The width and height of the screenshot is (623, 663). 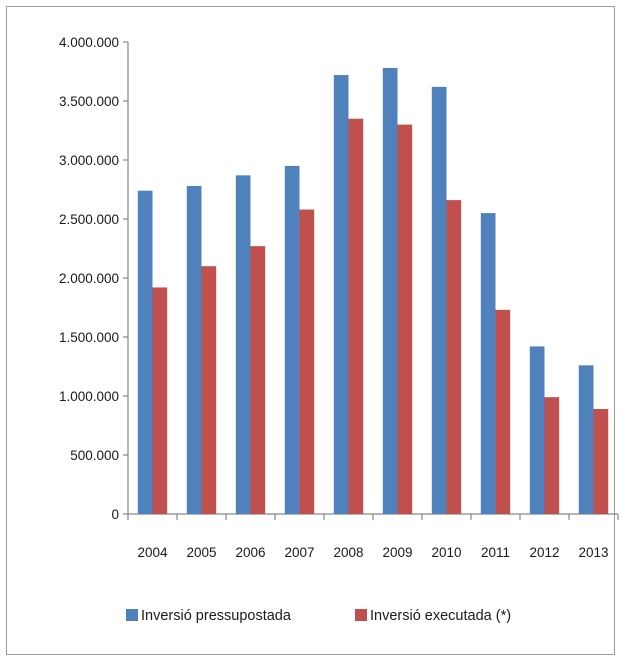 I want to click on x-axis: 2004 2005 2006 2007 2008 2009 2010 2011 2012 2013, so click(x=373, y=536).